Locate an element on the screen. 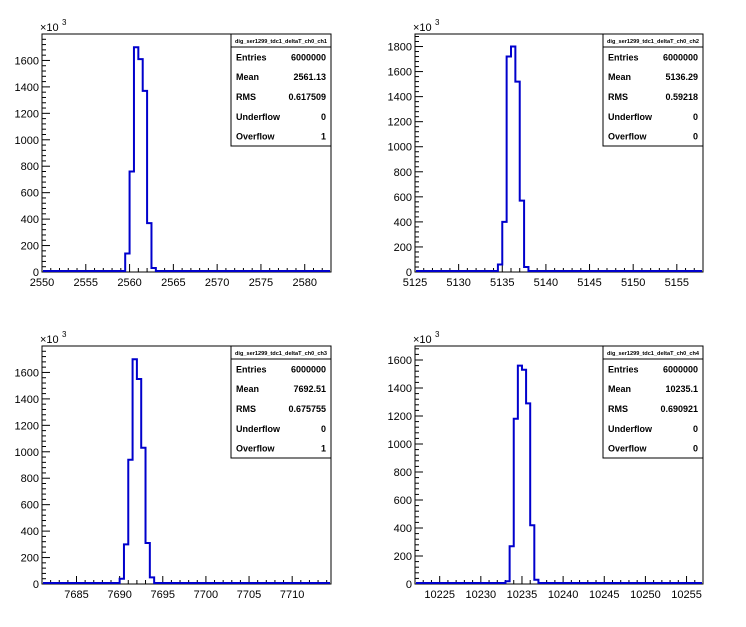  x-tick-label: 10225 is located at coordinates (439, 595).